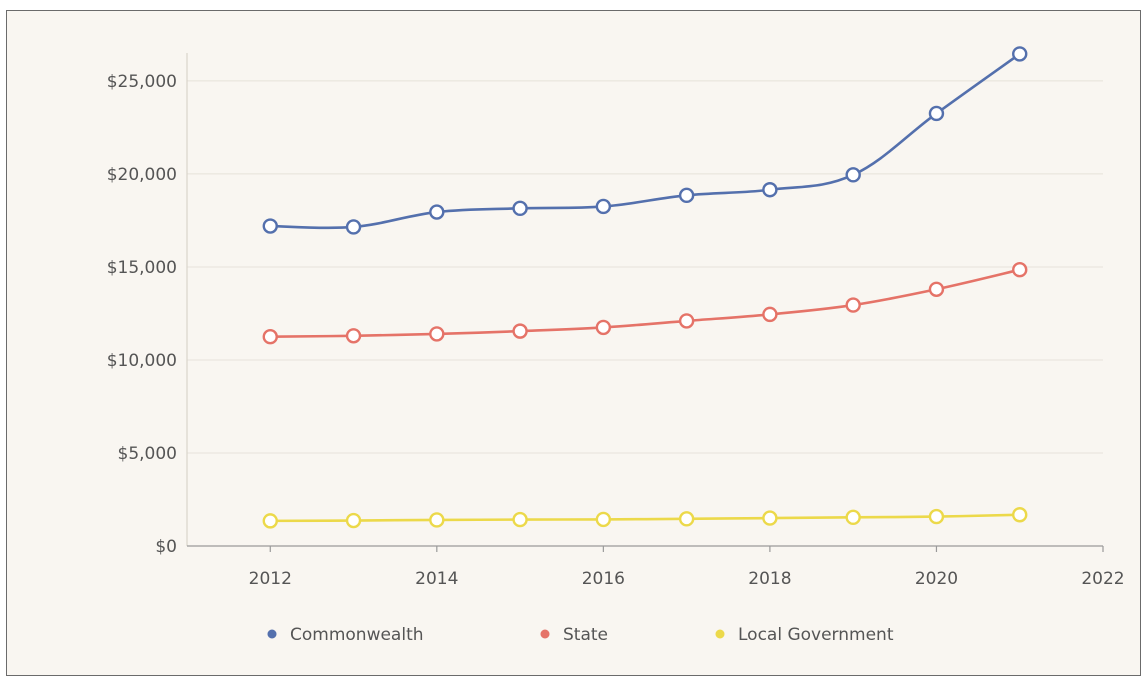  I want to click on x-tick-label: 2014, so click(436, 579).